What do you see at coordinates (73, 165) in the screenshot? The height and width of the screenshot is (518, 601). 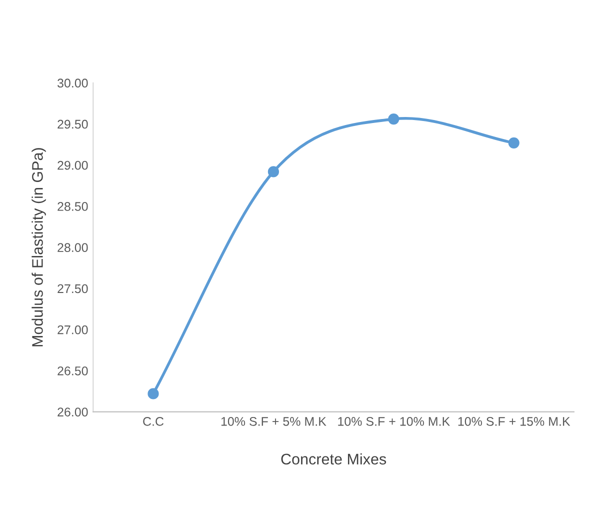 I see `y-tick-label: 29.00` at bounding box center [73, 165].